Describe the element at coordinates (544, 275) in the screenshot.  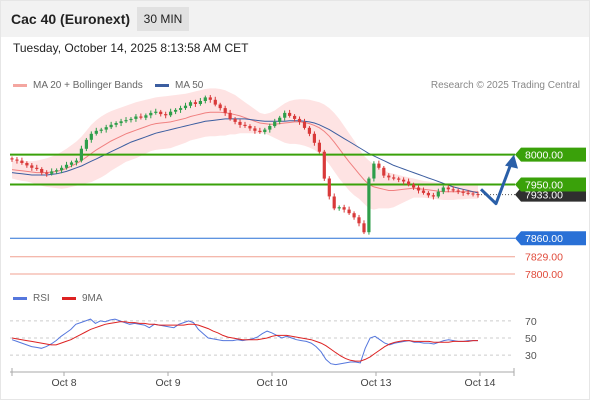
I see `level-label-7800: 7800.00` at that location.